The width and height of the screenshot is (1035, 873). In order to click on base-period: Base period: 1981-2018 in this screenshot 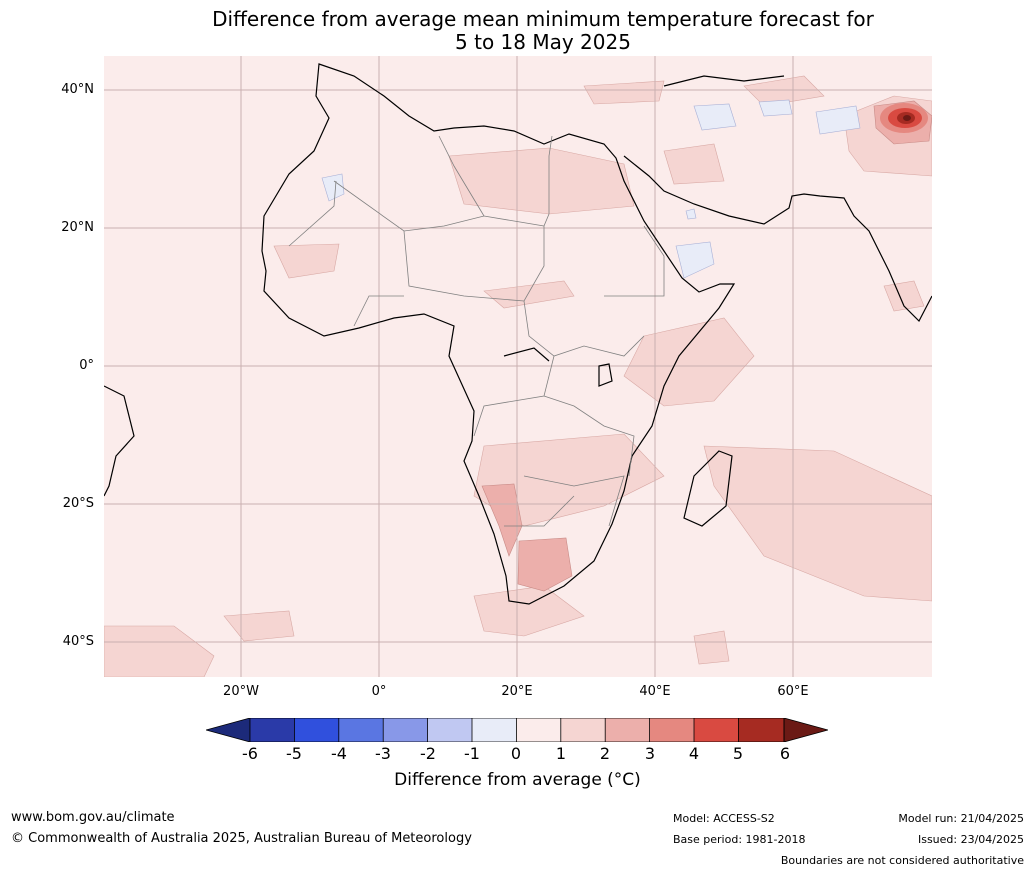, I will do `click(739, 839)`.